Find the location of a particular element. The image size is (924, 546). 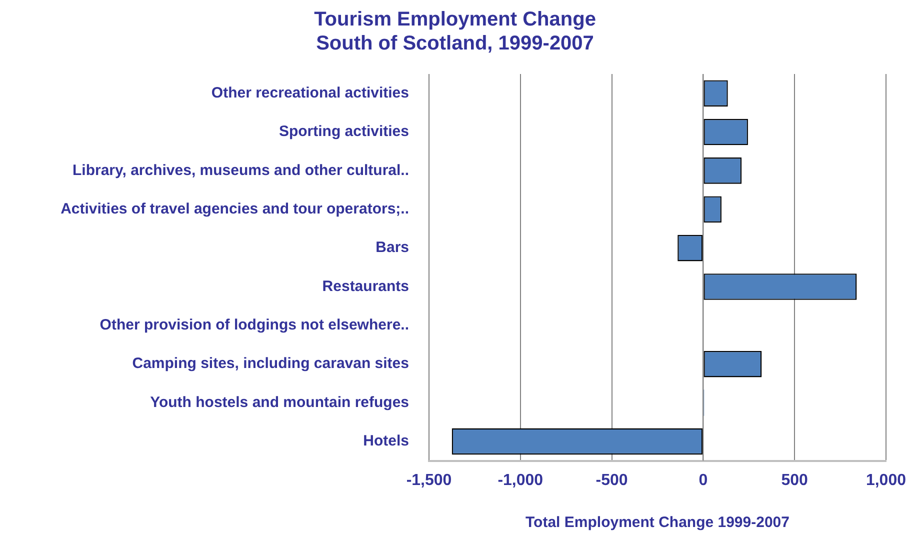

x-tick-label: 500 is located at coordinates (794, 480).